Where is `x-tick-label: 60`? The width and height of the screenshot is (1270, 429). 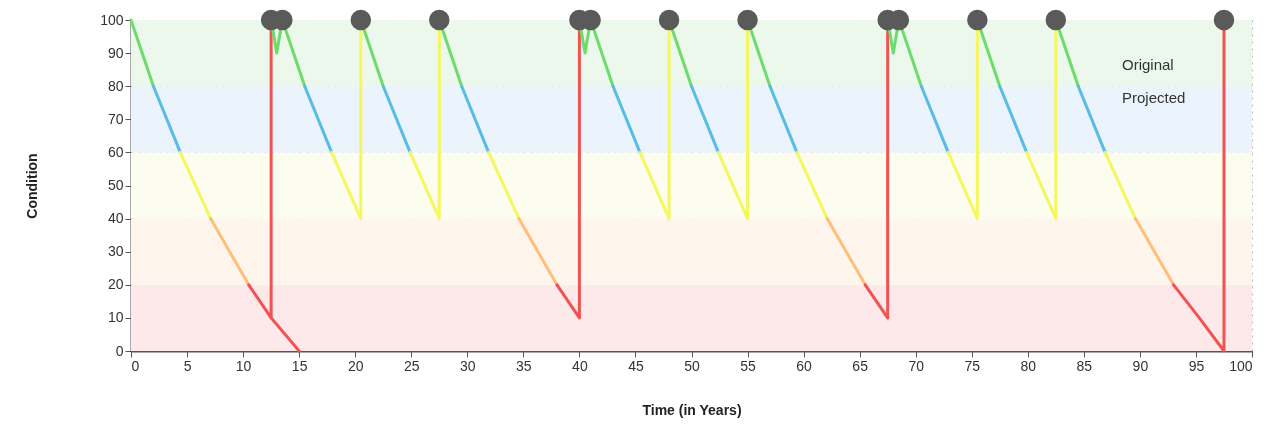 x-tick-label: 60 is located at coordinates (804, 365).